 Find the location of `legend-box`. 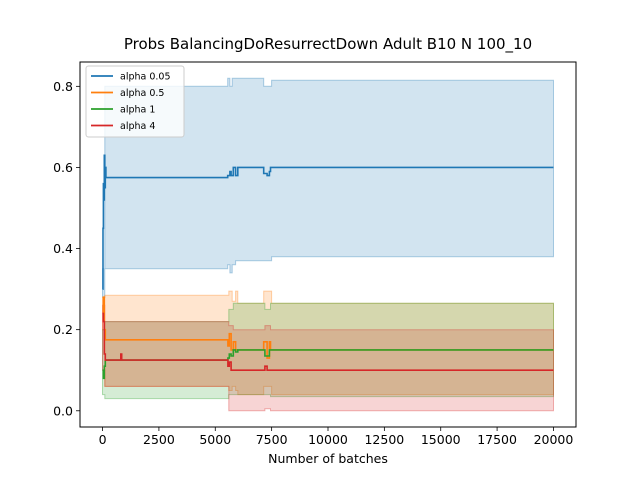

legend-box is located at coordinates (135, 101).